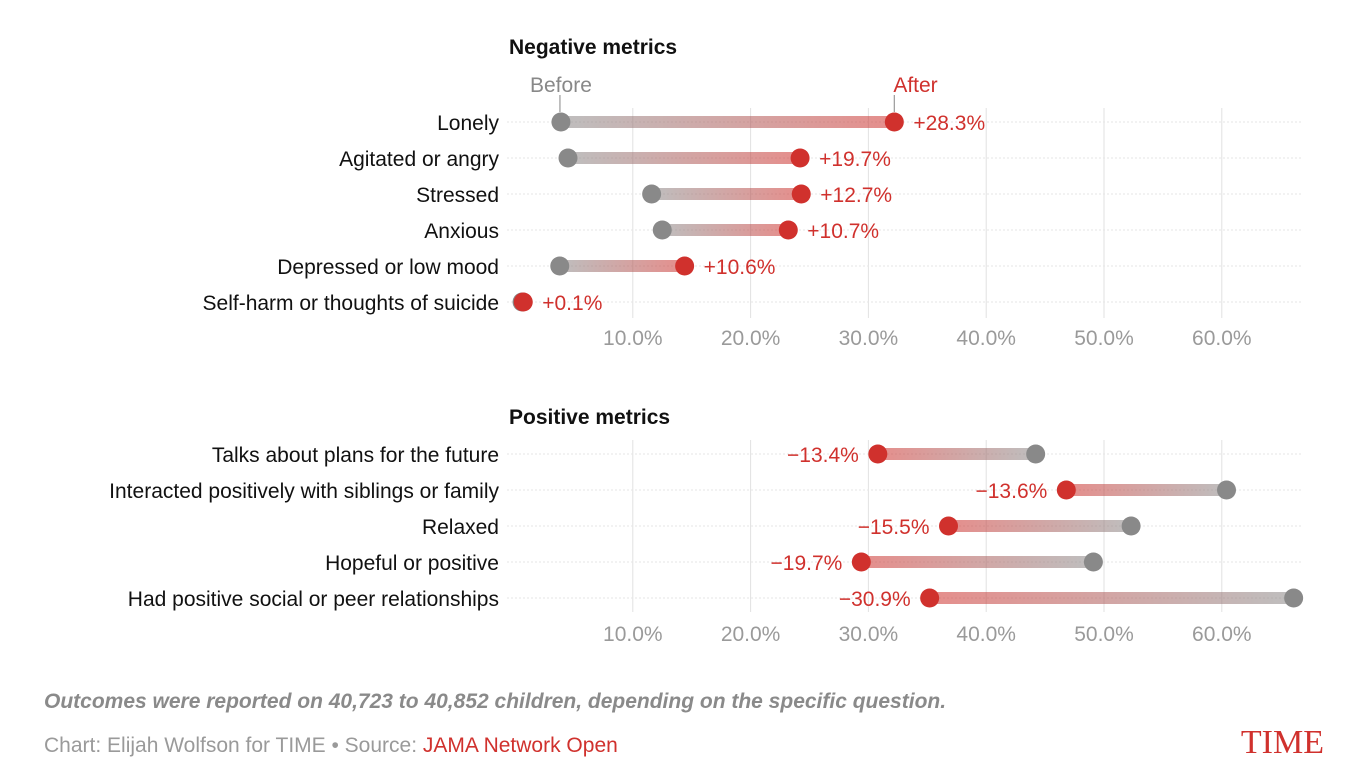 The height and width of the screenshot is (772, 1346). Describe the element at coordinates (468, 123) in the screenshot. I see `category-label: Lonely` at that location.